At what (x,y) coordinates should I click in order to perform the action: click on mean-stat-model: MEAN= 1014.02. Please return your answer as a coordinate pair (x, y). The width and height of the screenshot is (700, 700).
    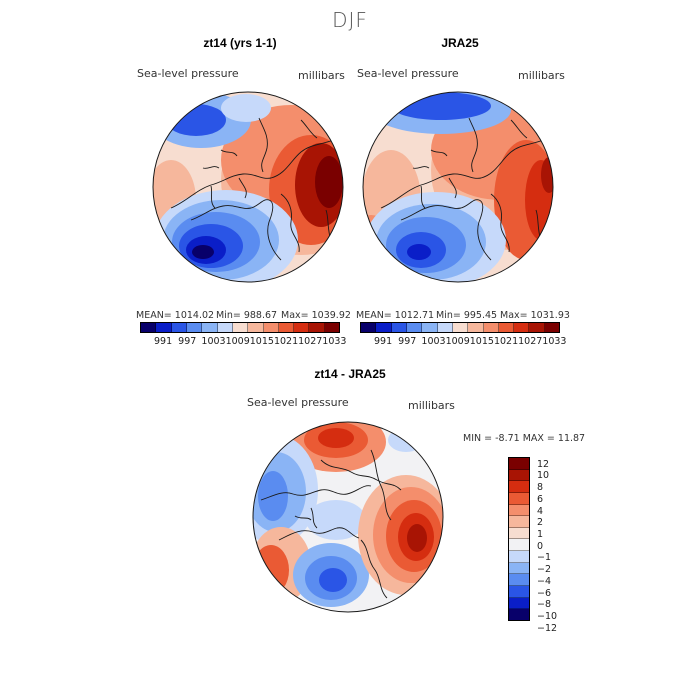
    Looking at the image, I should click on (175, 315).